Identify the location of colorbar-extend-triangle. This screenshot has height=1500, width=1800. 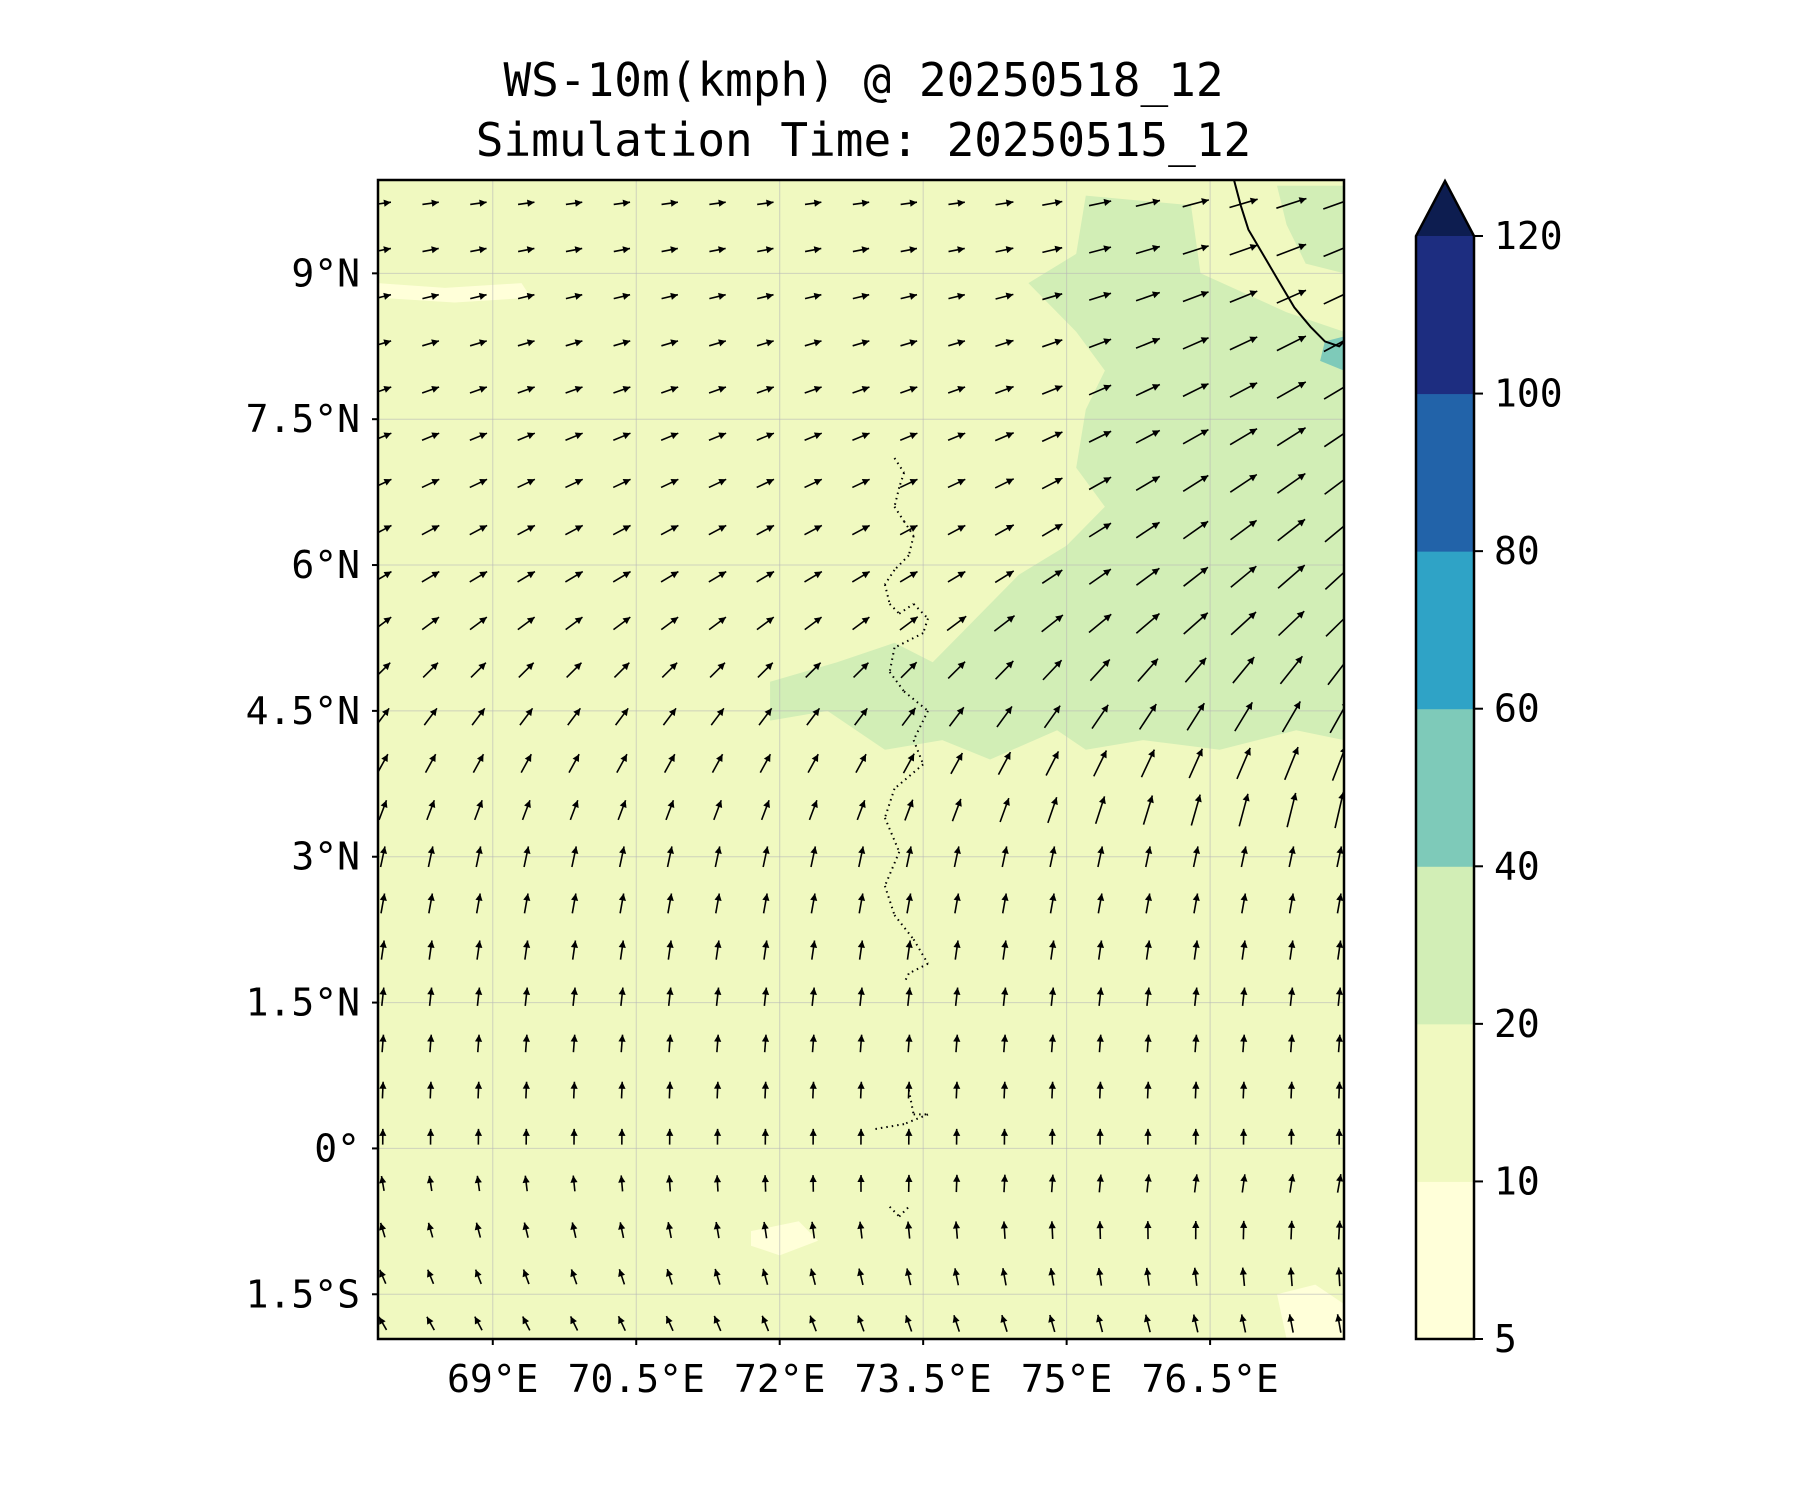
(1445, 208).